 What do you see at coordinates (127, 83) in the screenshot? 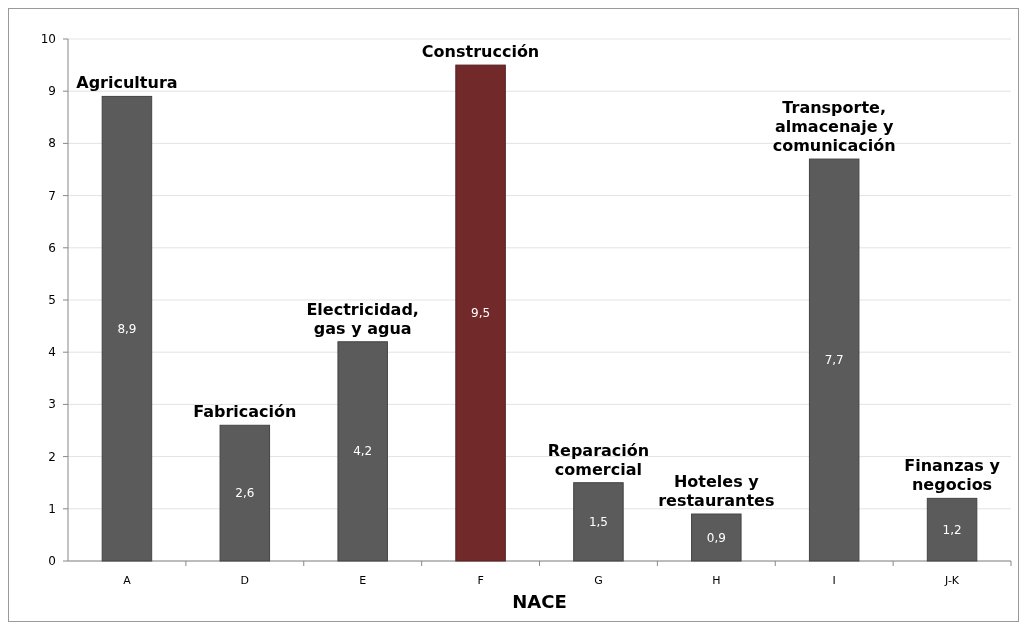
I see `annotation: Agricultura` at bounding box center [127, 83].